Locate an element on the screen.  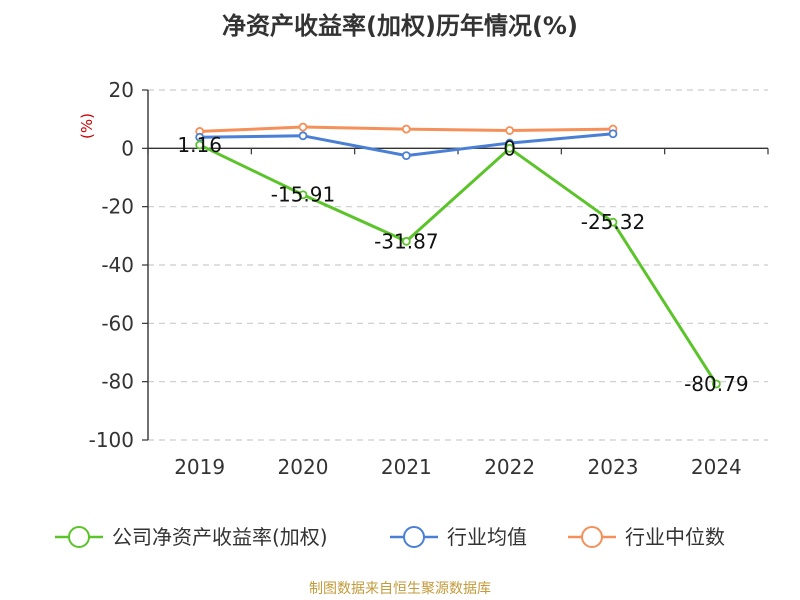
legend-label-2: 行业中位数 is located at coordinates (675, 537).